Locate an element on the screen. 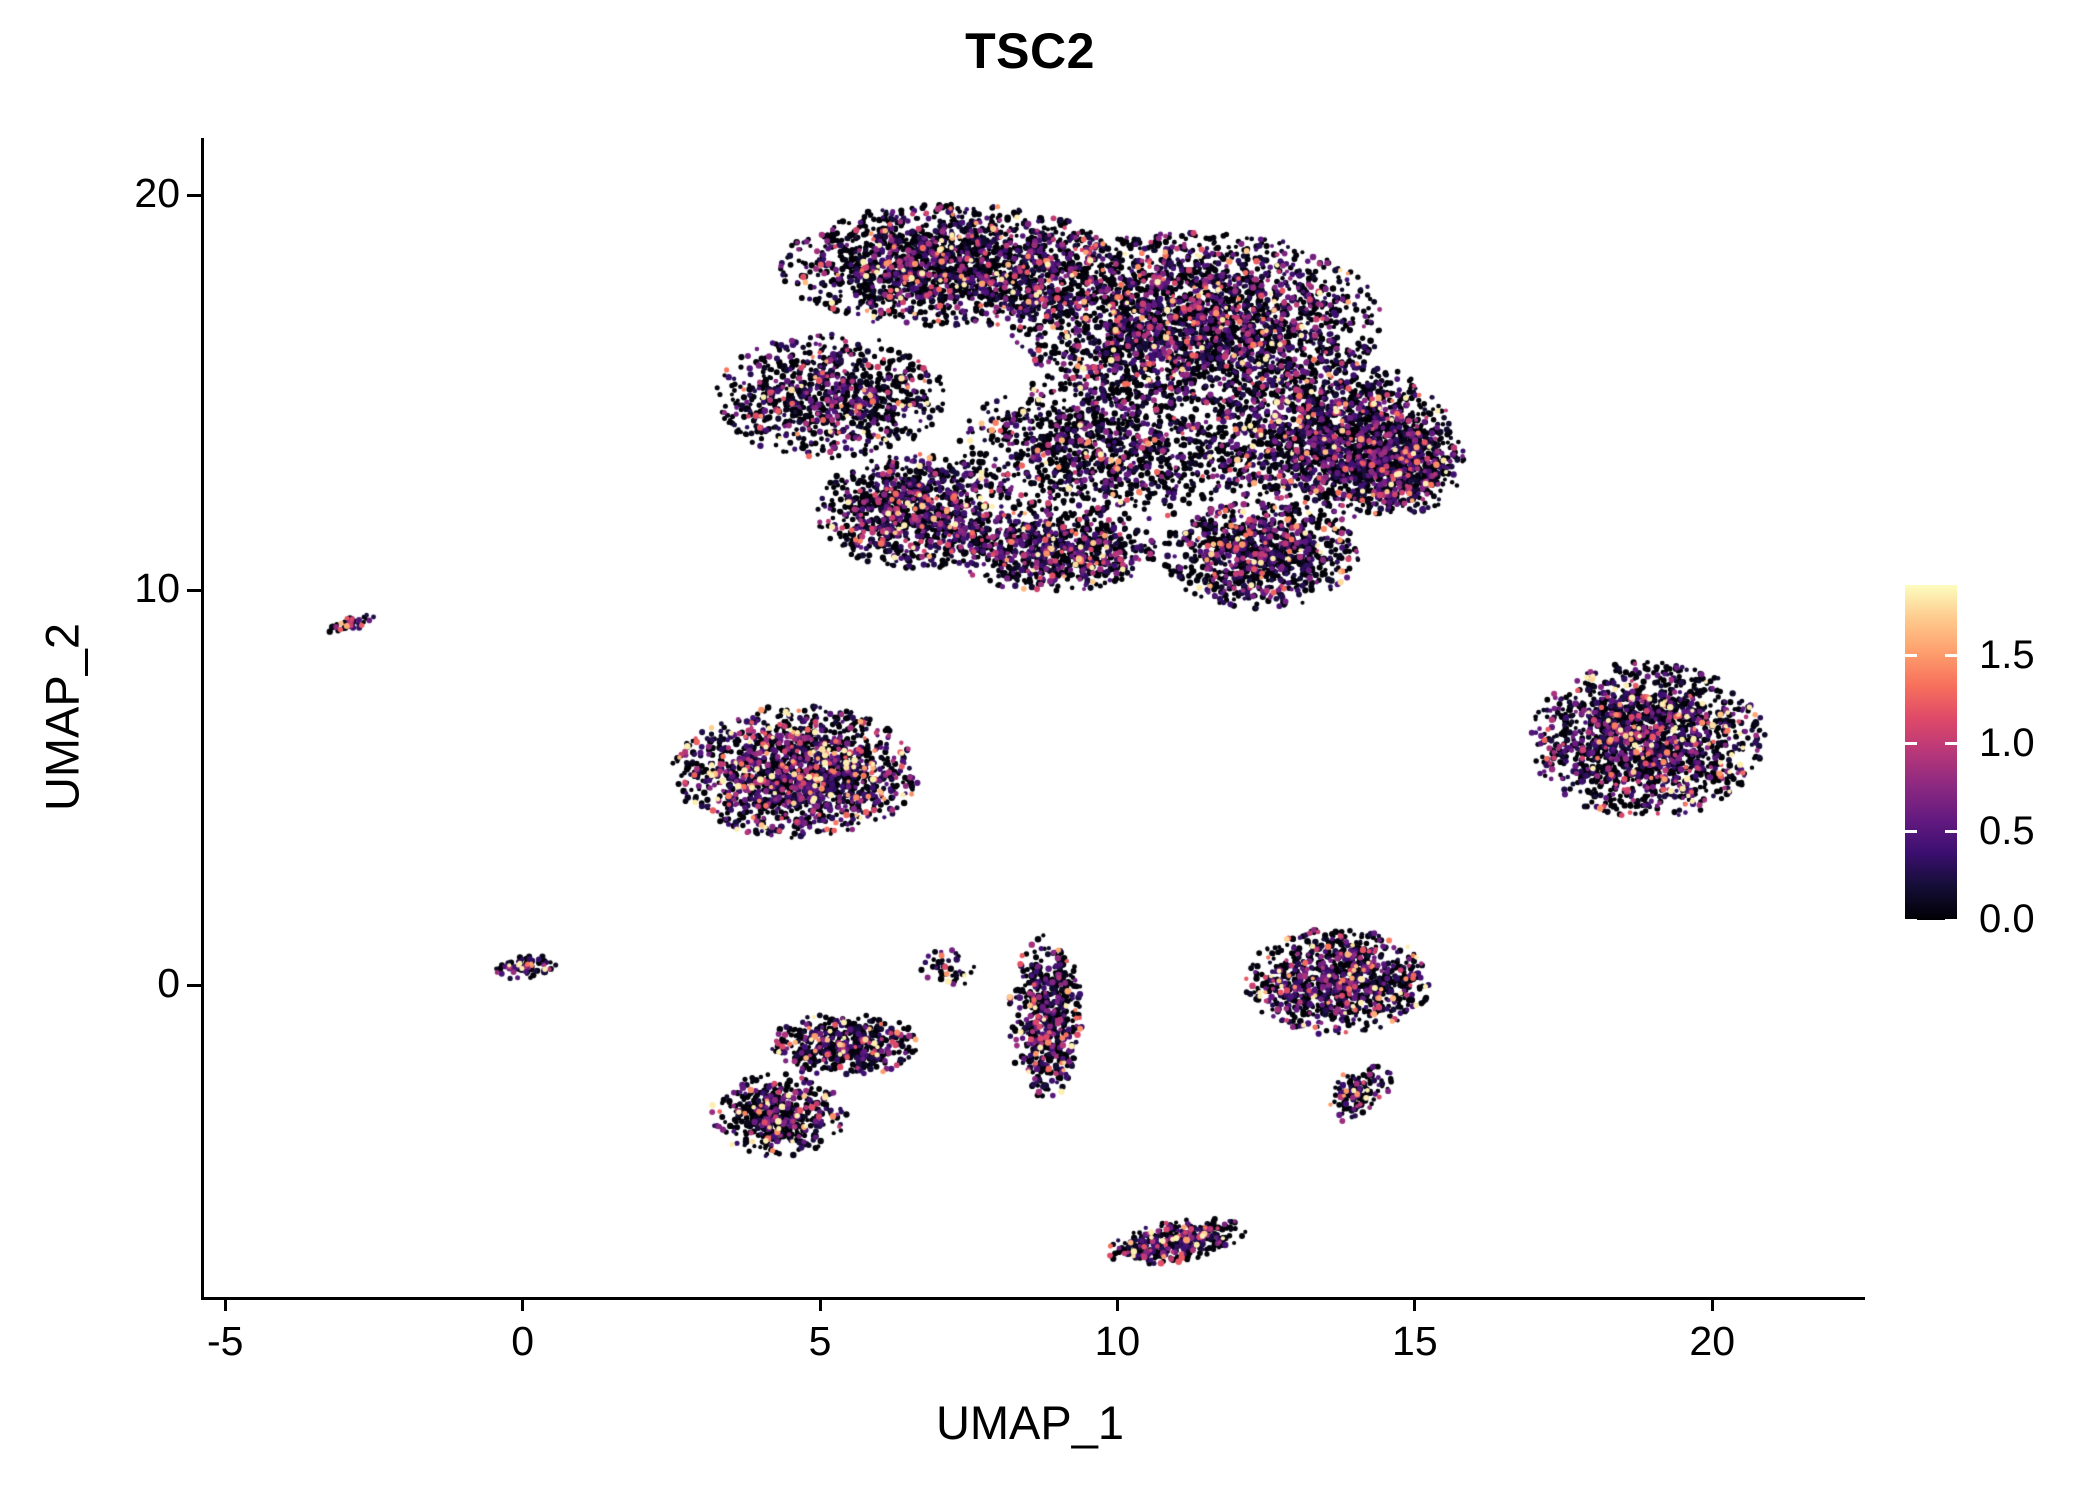 The width and height of the screenshot is (2100, 1500). x-axis-line is located at coordinates (1033, 1298).